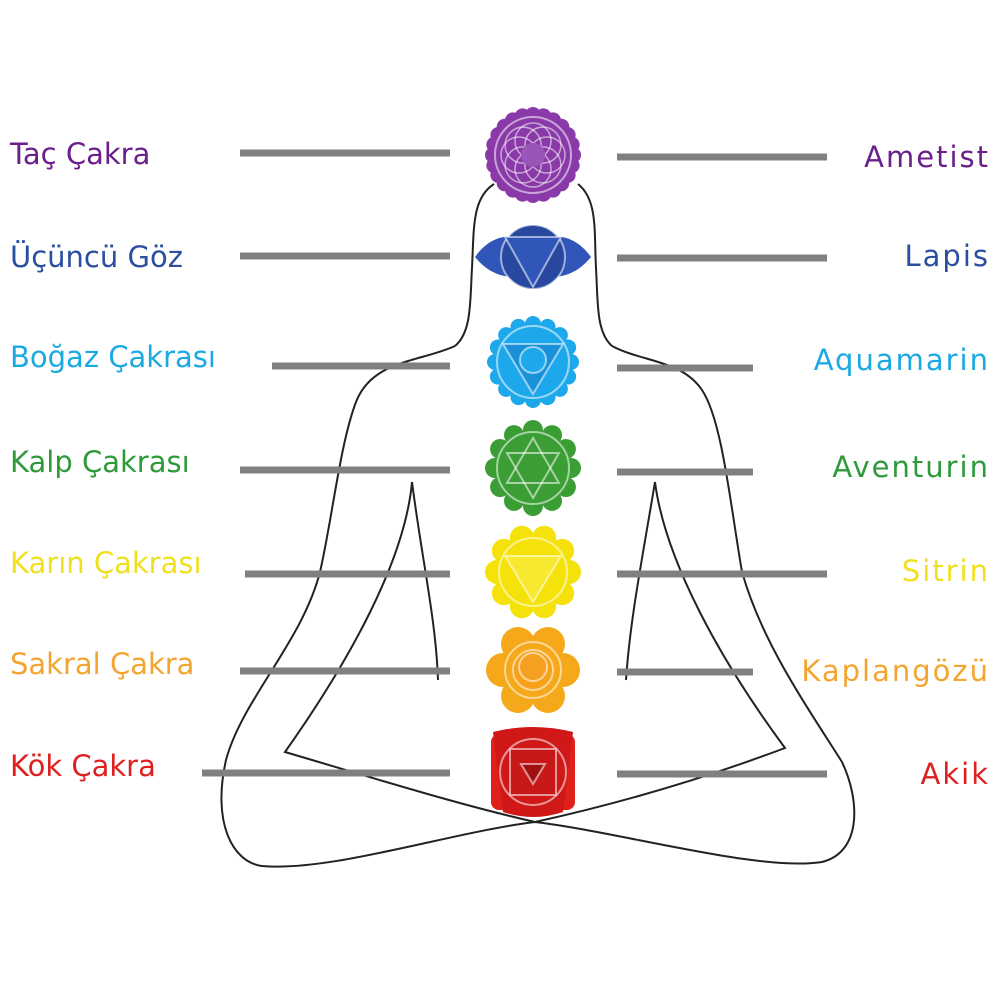 The image size is (1000, 1000). I want to click on head-outline, so click(474, 265).